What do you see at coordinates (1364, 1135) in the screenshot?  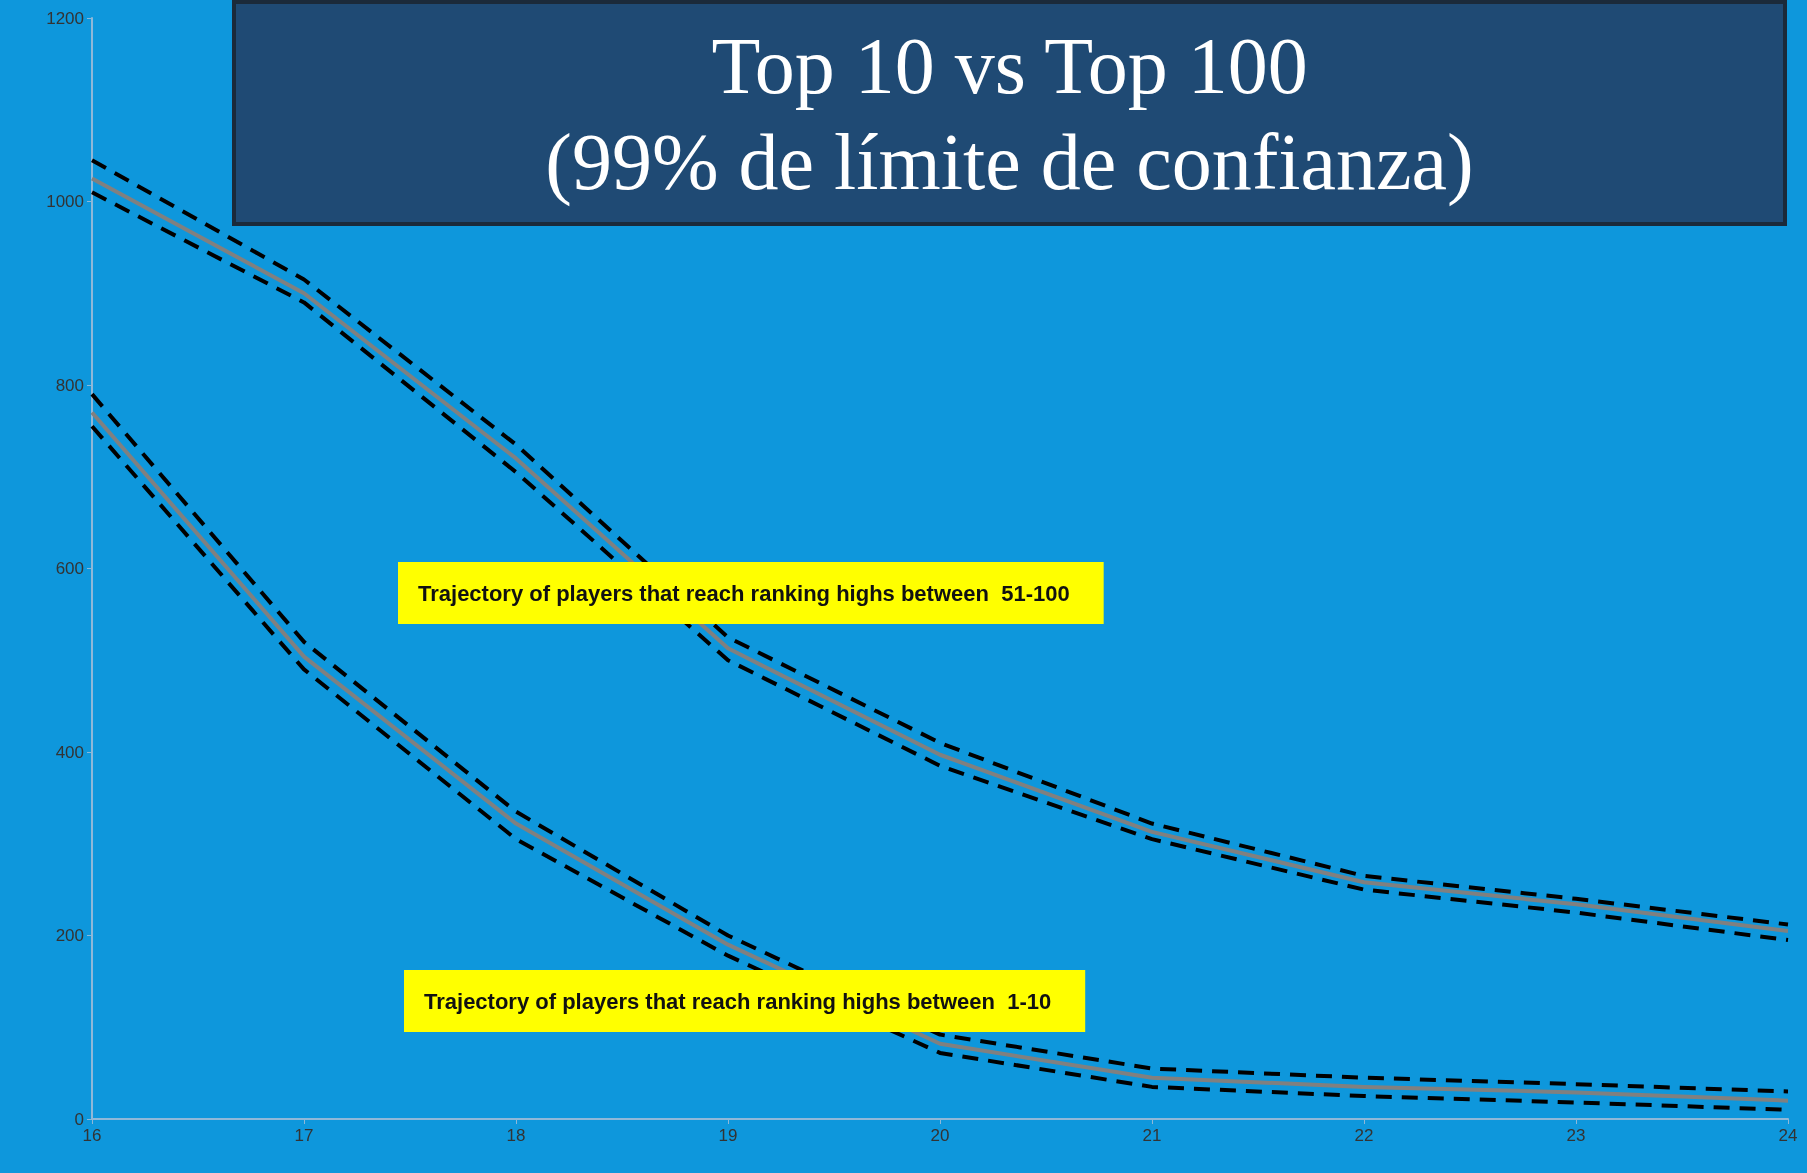 I see `x-tick-label: 22` at bounding box center [1364, 1135].